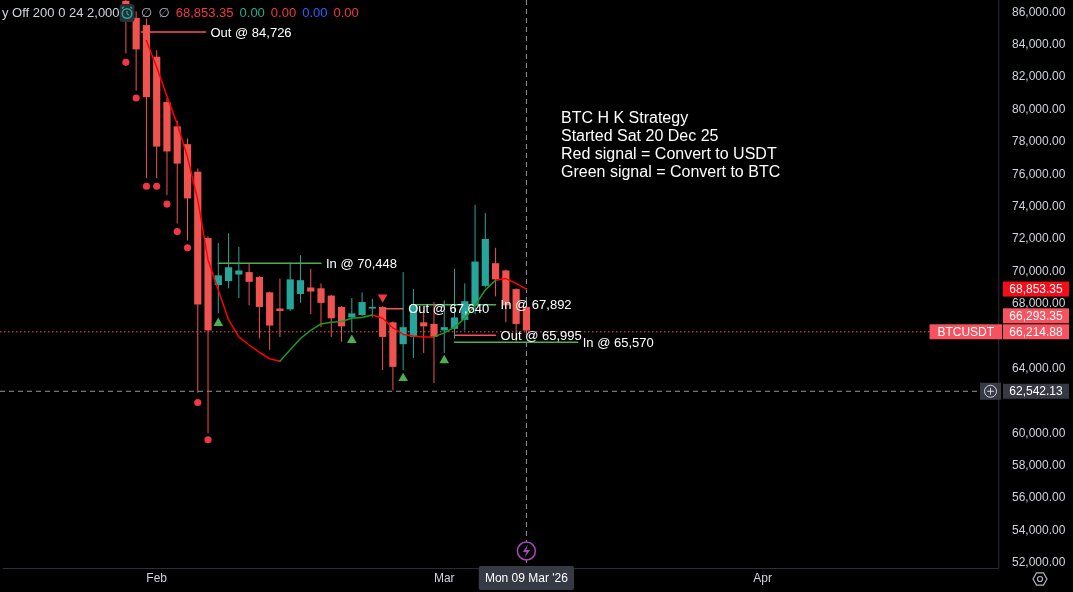 The width and height of the screenshot is (1073, 592). Describe the element at coordinates (762, 578) in the screenshot. I see `x-tick-label: Apr` at that location.